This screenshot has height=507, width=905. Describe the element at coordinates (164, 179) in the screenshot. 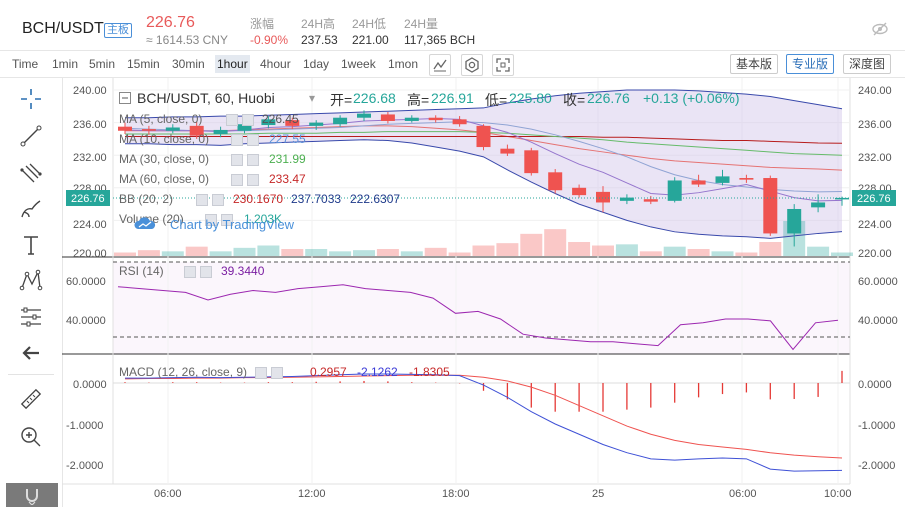

I see `ma60-label: MA (60, close, 0)` at that location.